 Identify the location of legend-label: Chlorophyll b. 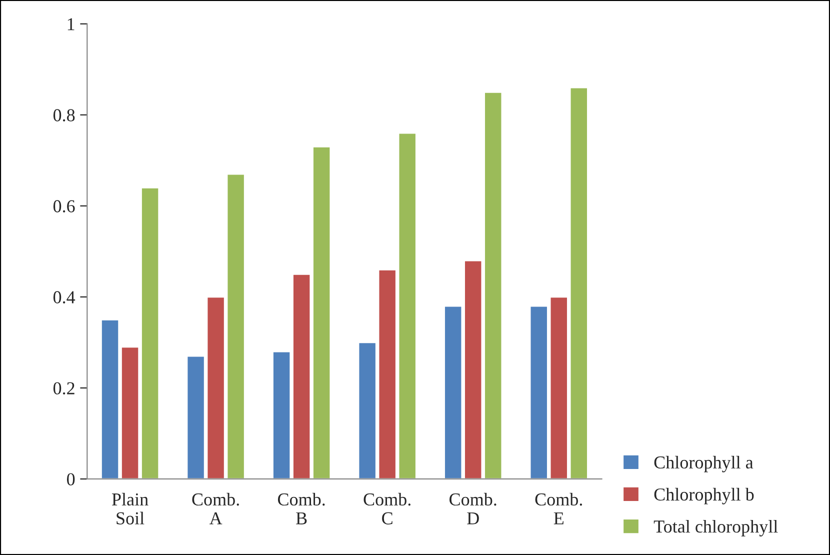
(704, 496).